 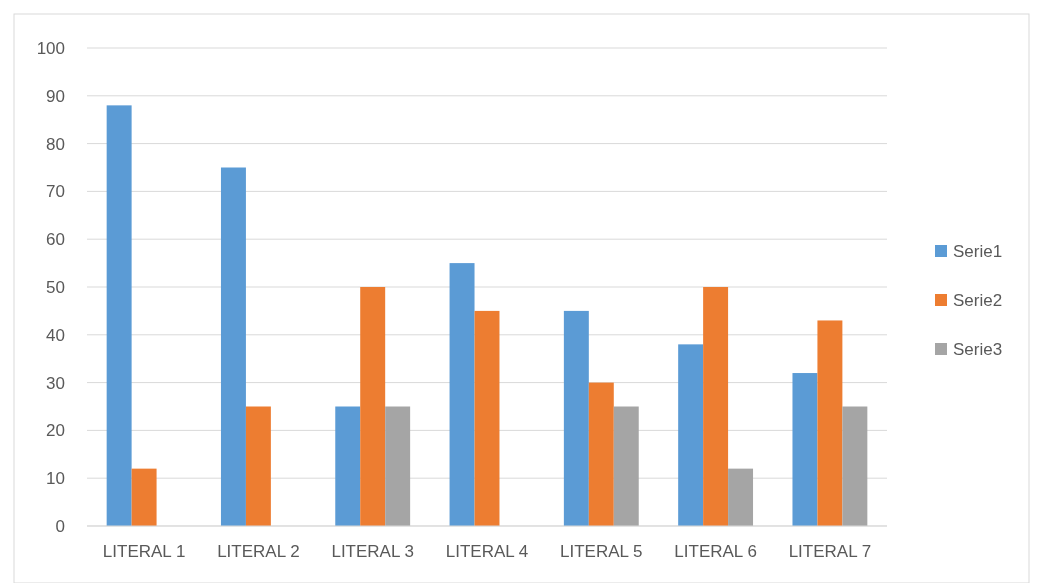 What do you see at coordinates (978, 251) in the screenshot?
I see `legend-label: Serie1` at bounding box center [978, 251].